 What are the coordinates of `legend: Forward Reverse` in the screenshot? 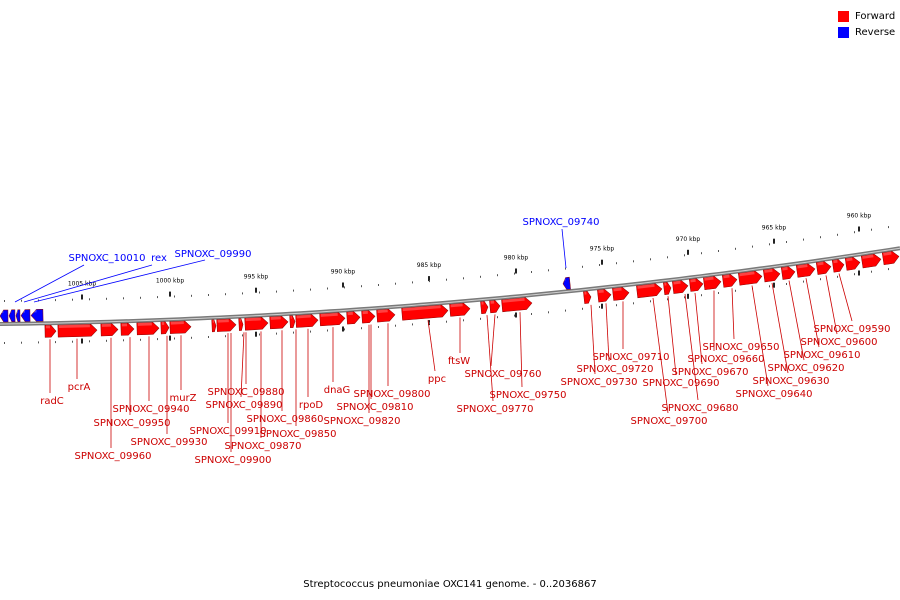 It's located at (866, 24).